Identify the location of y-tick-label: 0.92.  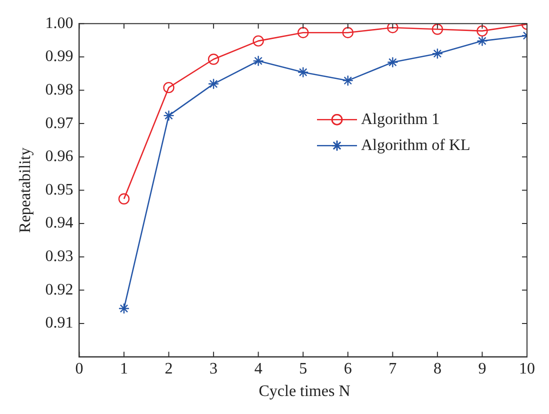
(59, 289).